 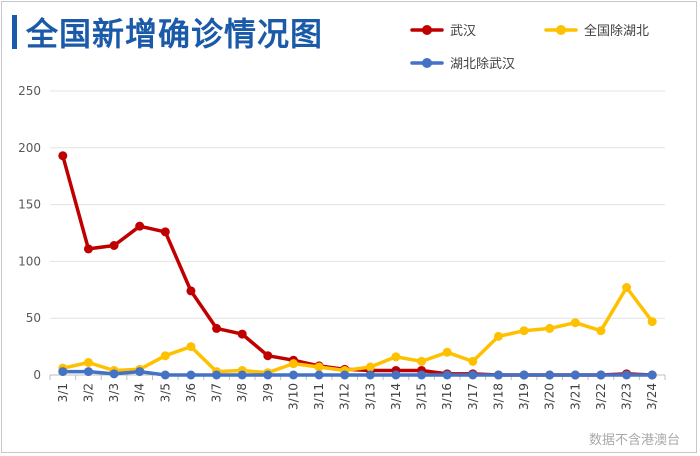 What do you see at coordinates (33, 318) in the screenshot?
I see `y-tick-label: 50` at bounding box center [33, 318].